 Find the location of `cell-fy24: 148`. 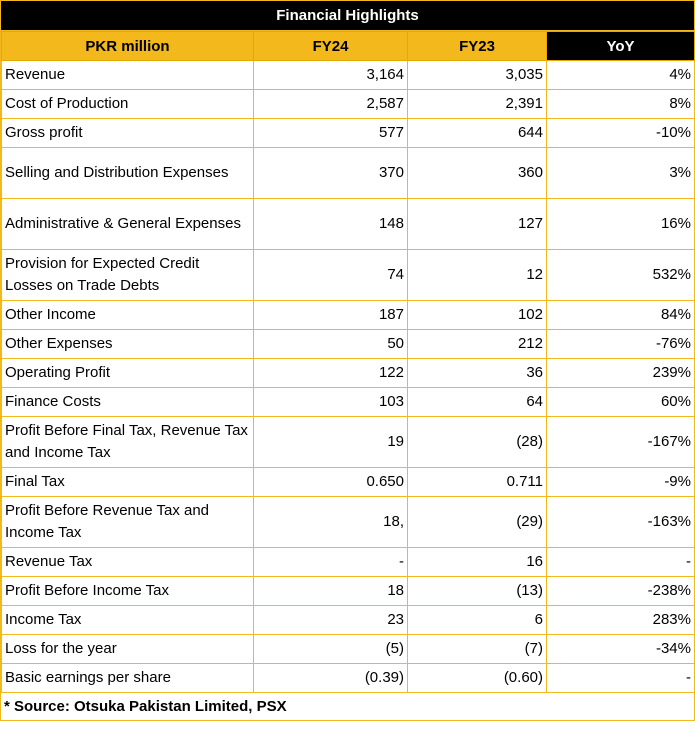

cell-fy24: 148 is located at coordinates (330, 224).